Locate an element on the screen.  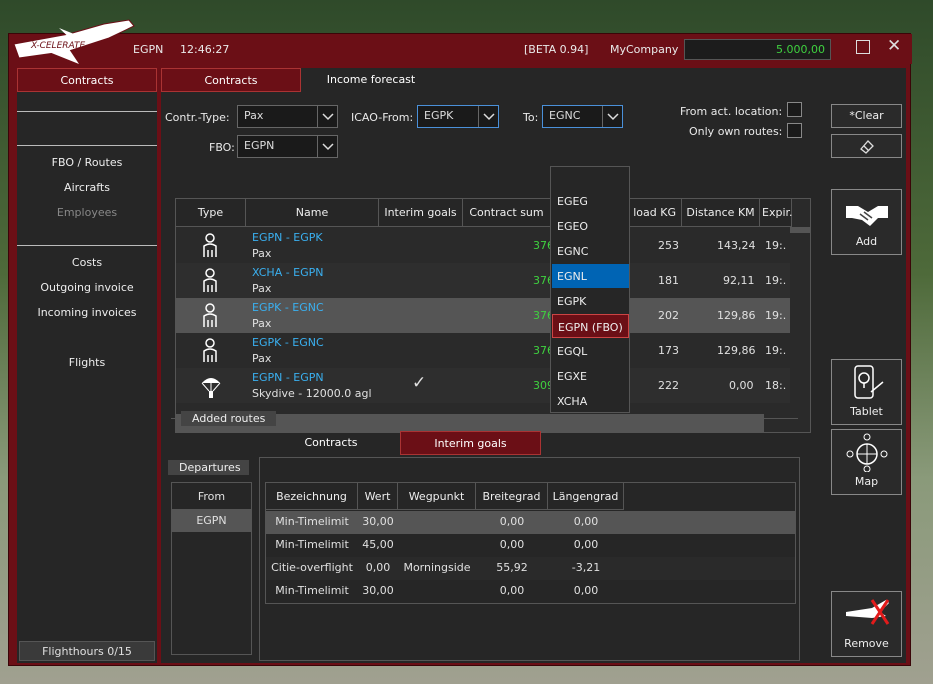
sidebar-item-aircrafts: Aircrafts is located at coordinates (87, 187).